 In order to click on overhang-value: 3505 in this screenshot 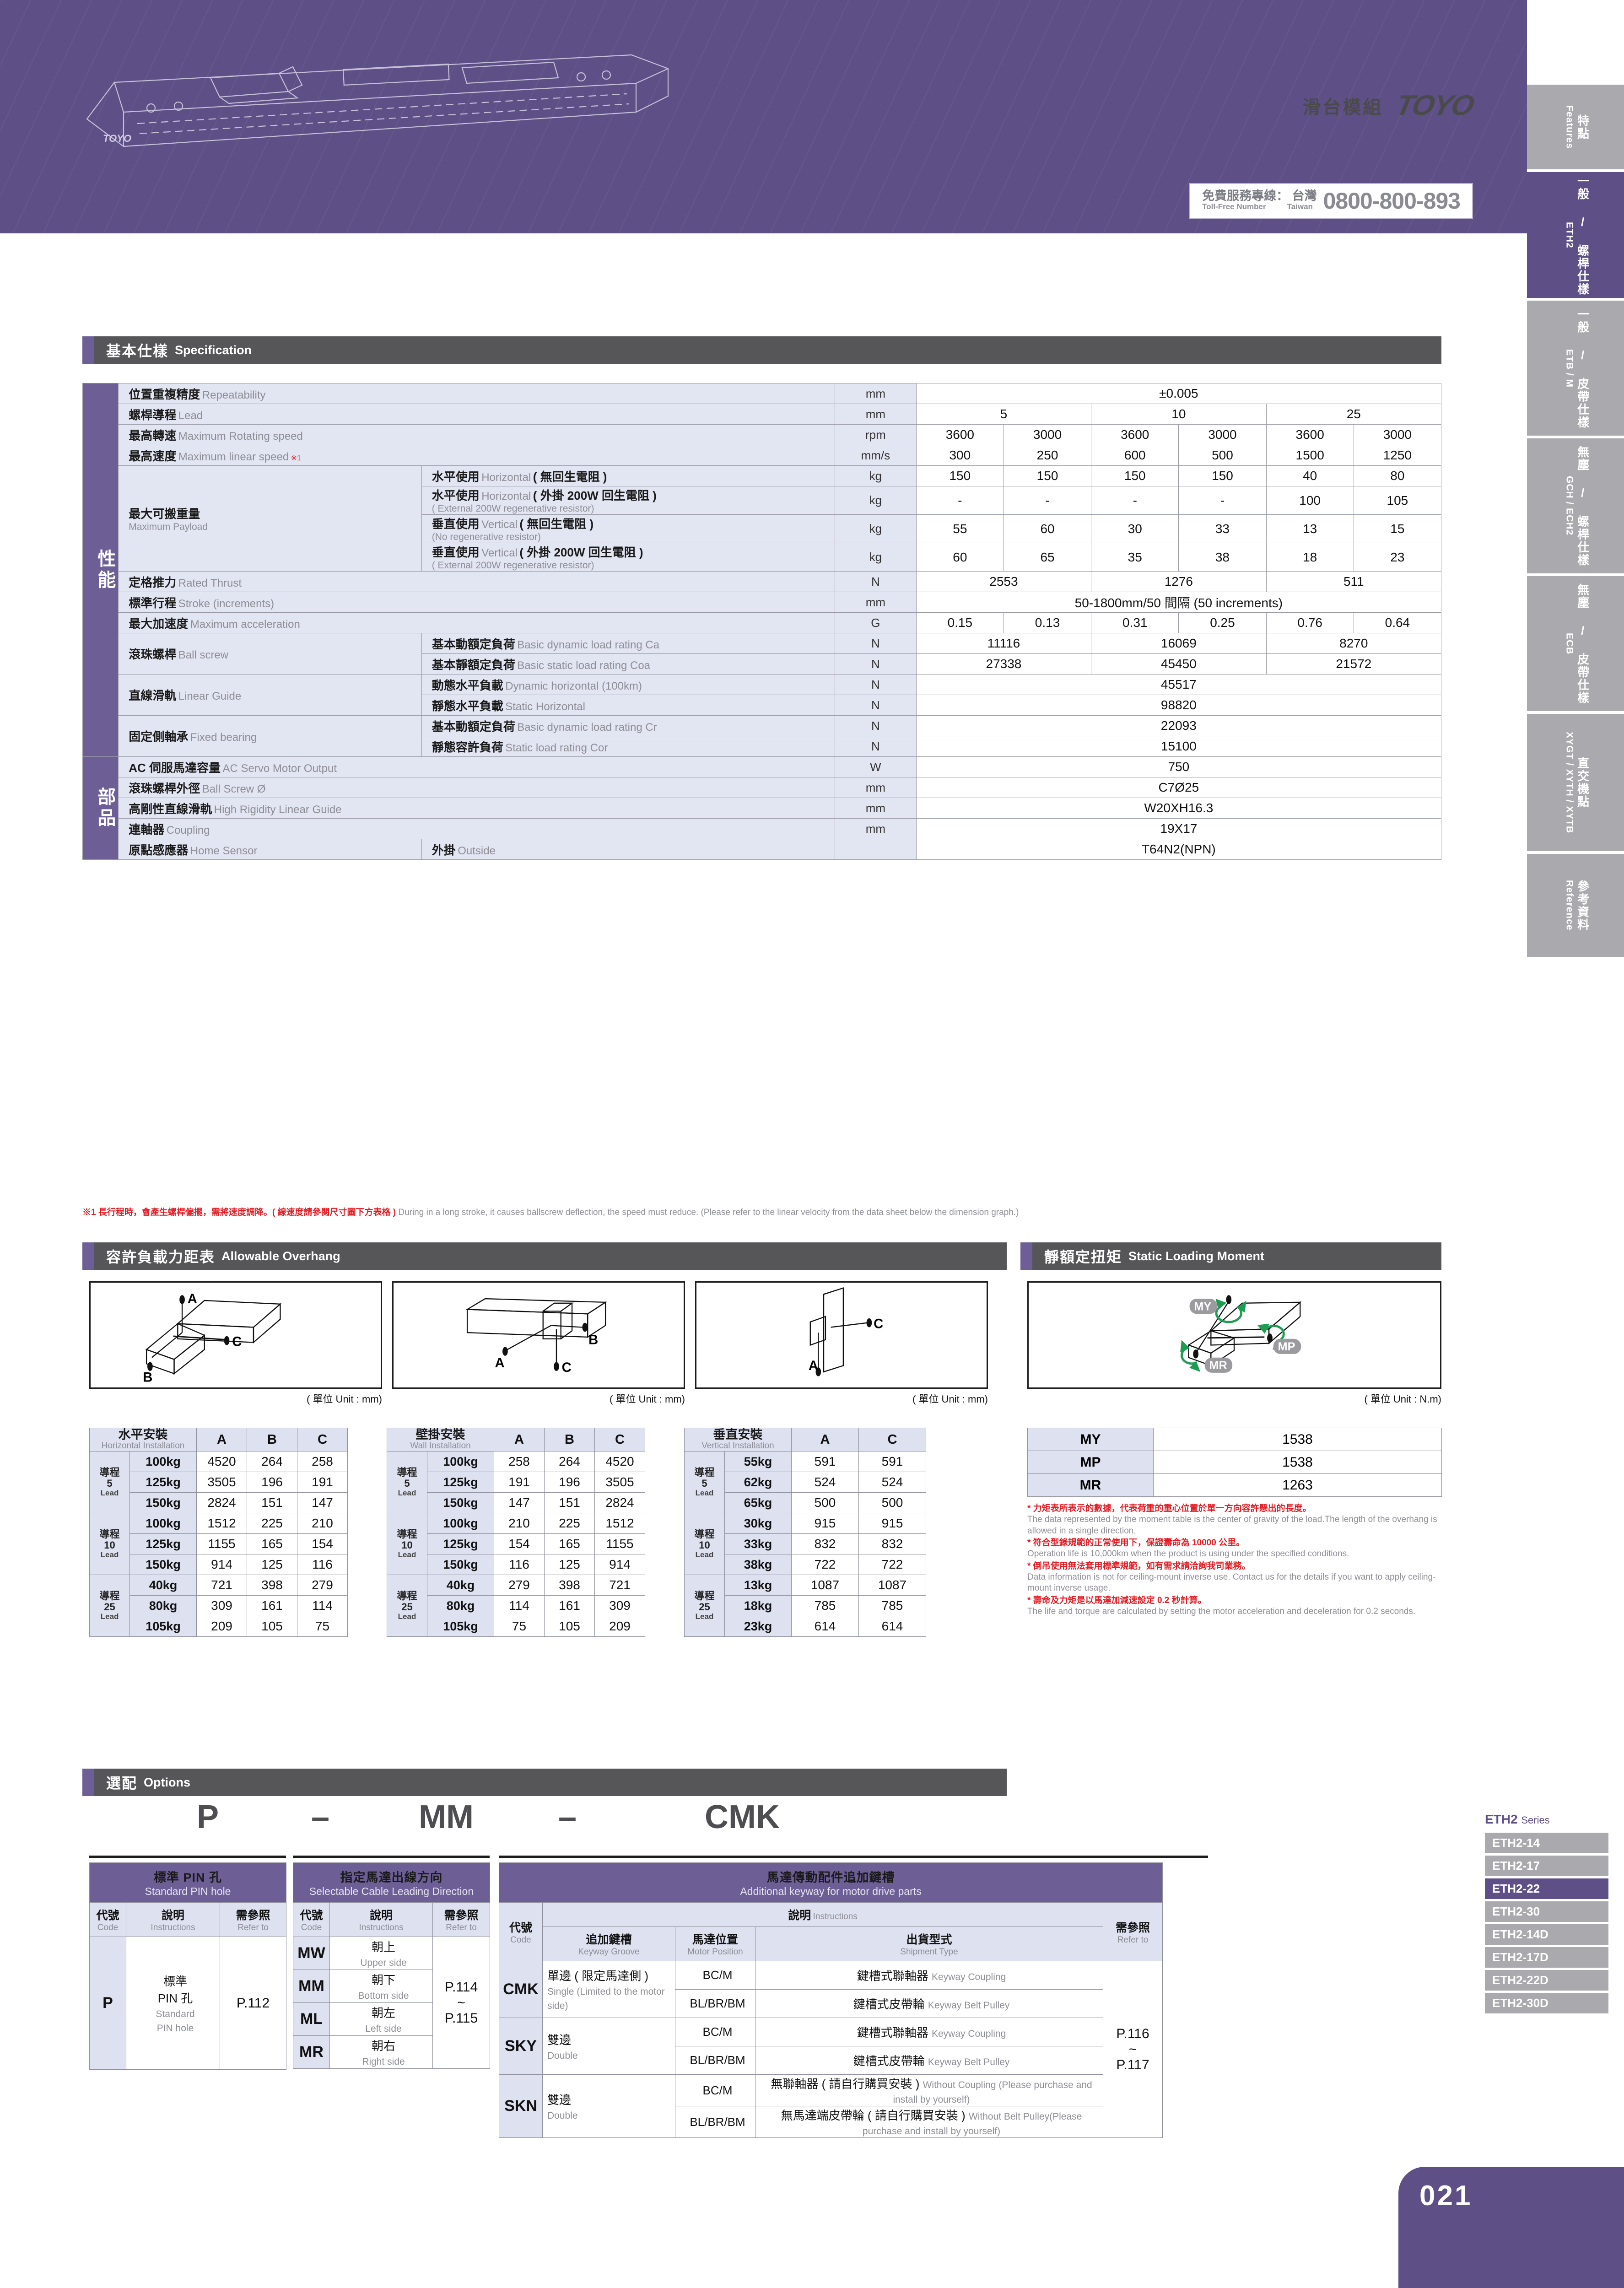, I will do `click(221, 1483)`.